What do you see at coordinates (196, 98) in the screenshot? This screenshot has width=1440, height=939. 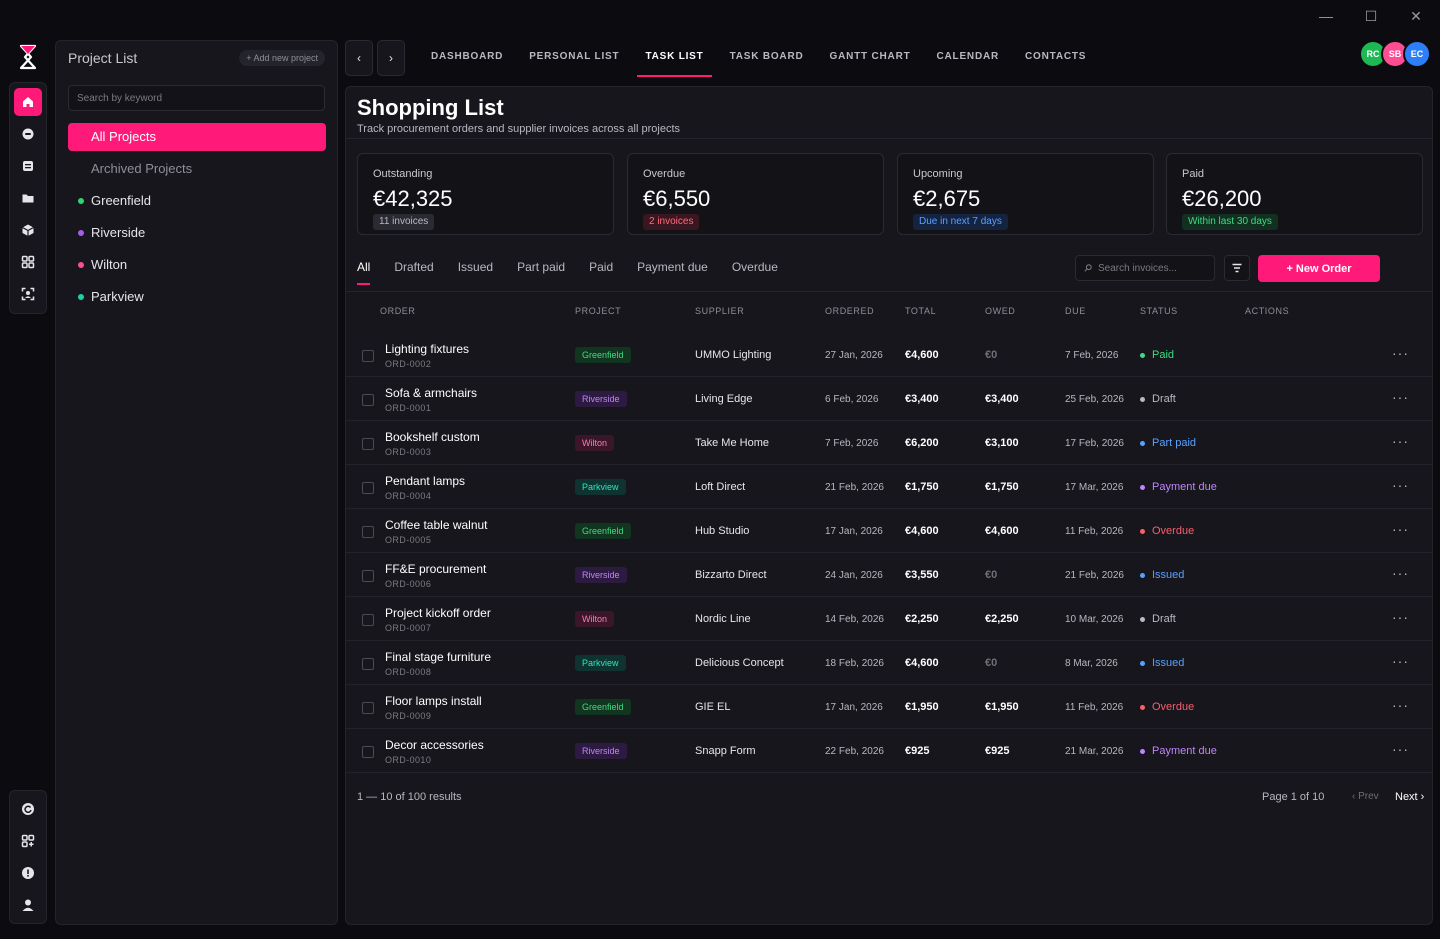 I see `project-search-input` at bounding box center [196, 98].